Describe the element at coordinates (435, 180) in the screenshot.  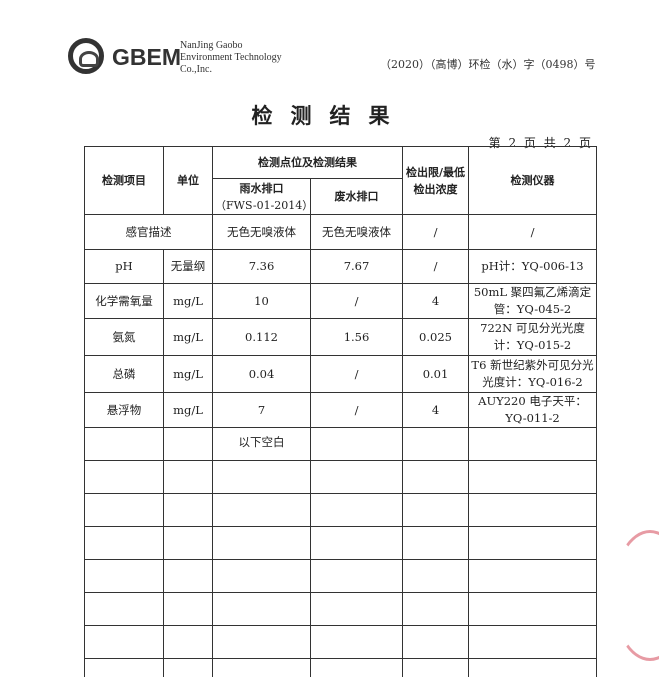
I see `header-limit: 检出限/最低检出浓度` at that location.